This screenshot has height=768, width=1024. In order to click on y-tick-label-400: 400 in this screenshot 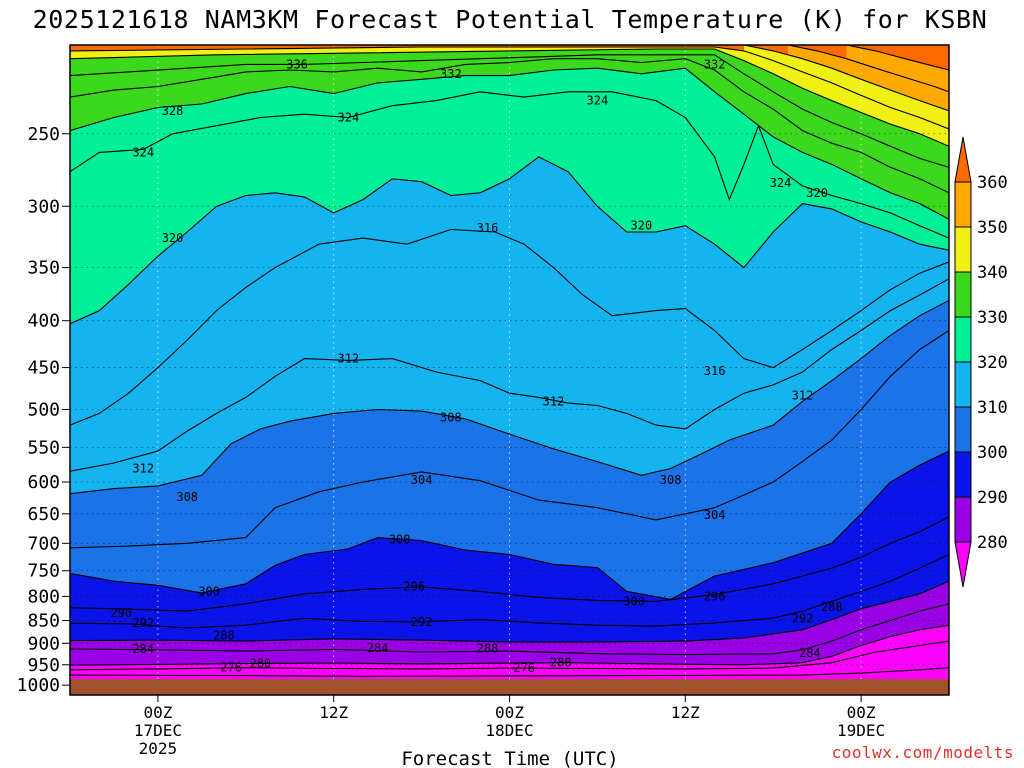, I will do `click(43, 321)`.